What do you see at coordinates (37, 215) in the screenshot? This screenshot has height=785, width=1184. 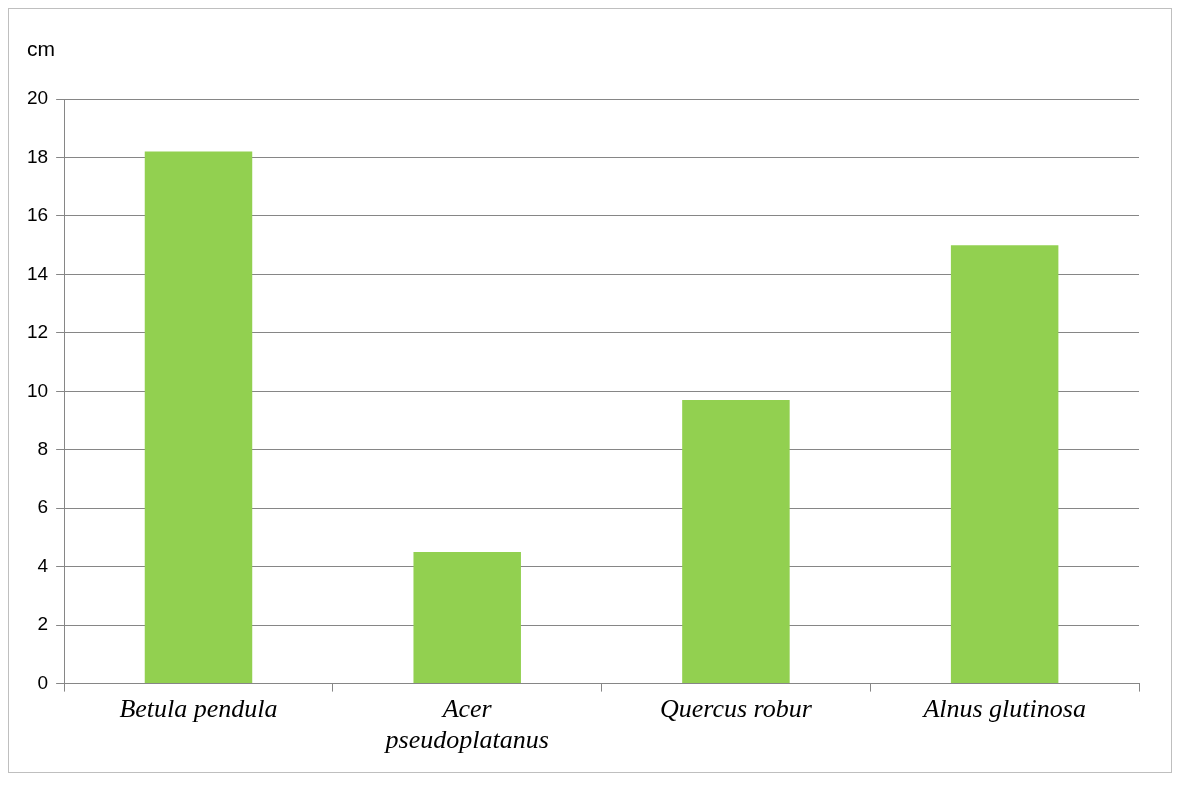 I see `y-tick-label: 16` at bounding box center [37, 215].